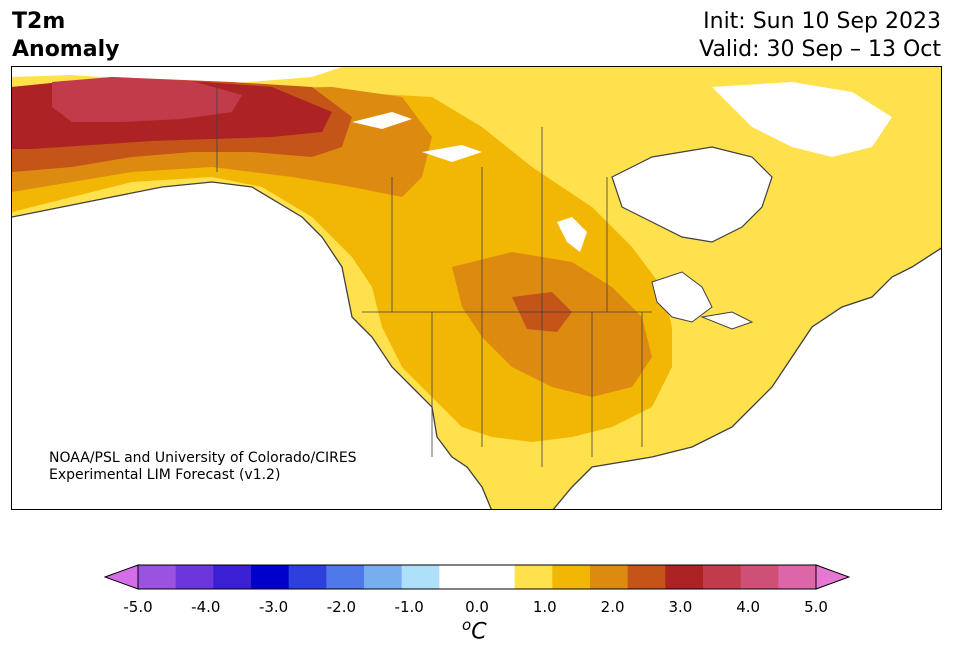 This screenshot has width=953, height=656. Describe the element at coordinates (39, 21) in the screenshot. I see `title-line1: T2m` at that location.